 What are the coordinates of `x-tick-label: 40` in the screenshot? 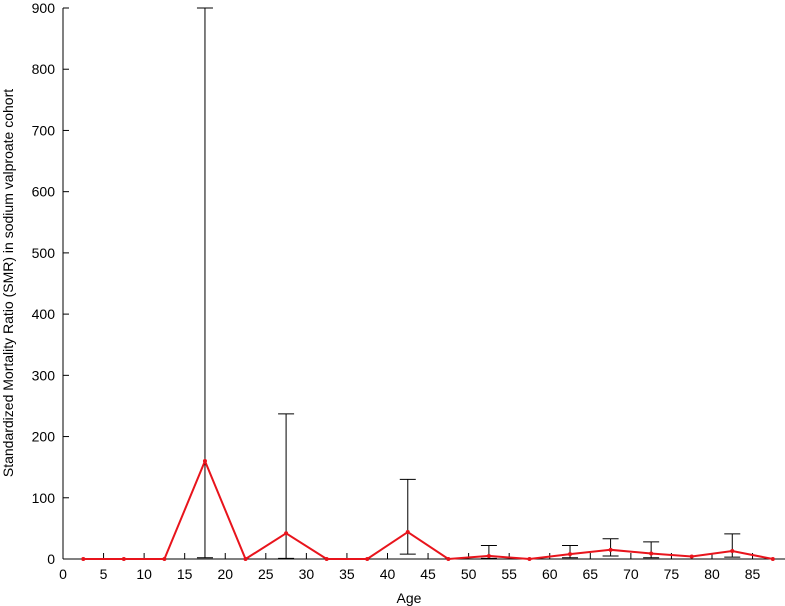 It's located at (388, 574).